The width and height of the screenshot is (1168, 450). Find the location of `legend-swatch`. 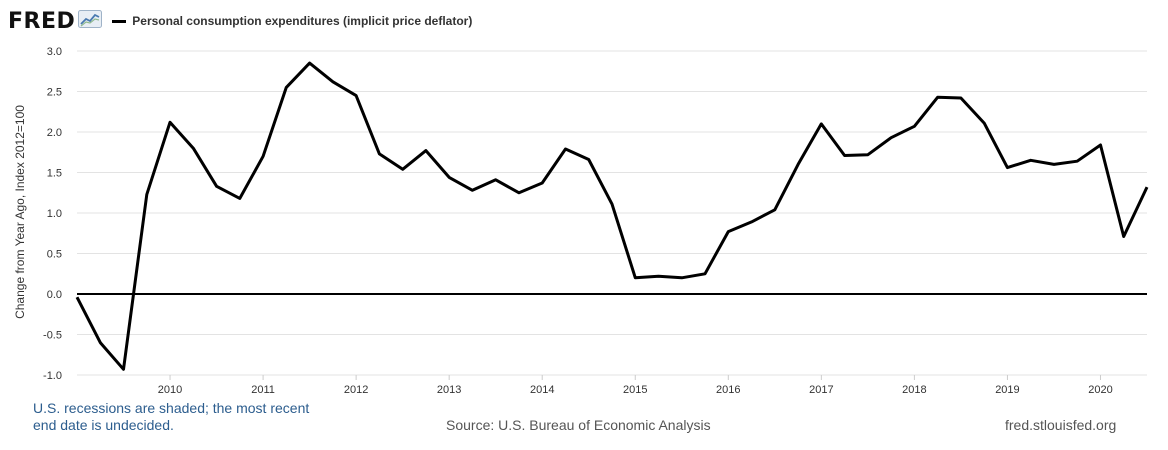

legend-swatch is located at coordinates (119, 21).